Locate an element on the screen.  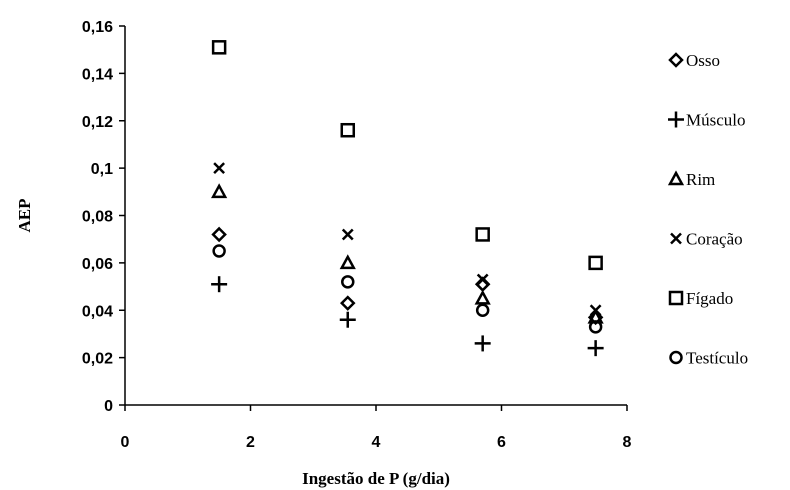
legend-item: Fígado is located at coordinates (700, 298).